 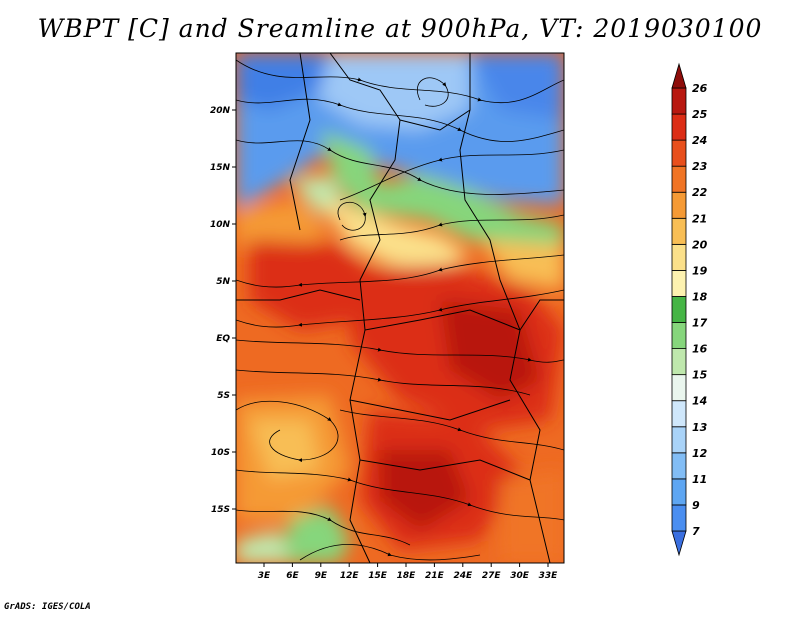 I want to click on lat-tick-label: EQ, so click(x=223, y=339).